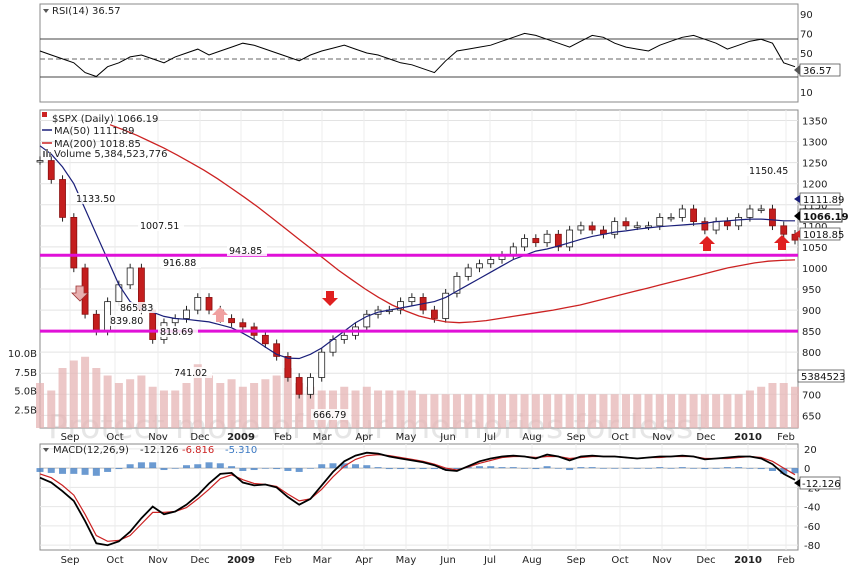 This screenshot has height=571, width=851. I want to click on rsi-icon, so click(46, 11).